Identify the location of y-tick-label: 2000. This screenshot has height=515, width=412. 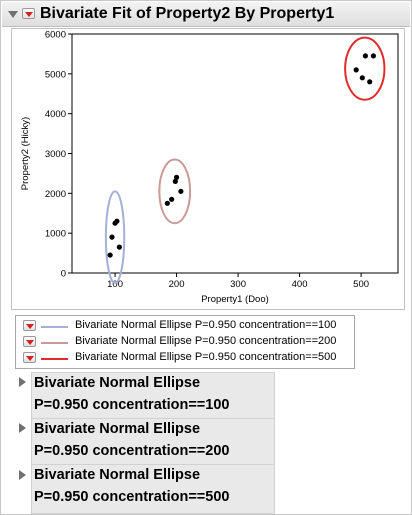
(55, 194).